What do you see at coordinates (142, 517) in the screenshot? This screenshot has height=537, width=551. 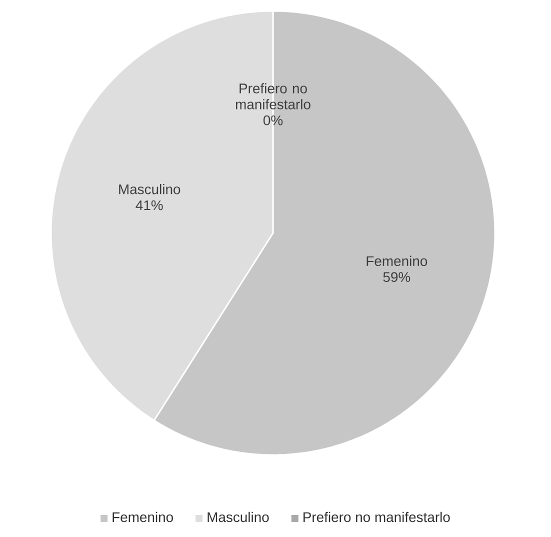 I see `legend-label: Femenino` at bounding box center [142, 517].